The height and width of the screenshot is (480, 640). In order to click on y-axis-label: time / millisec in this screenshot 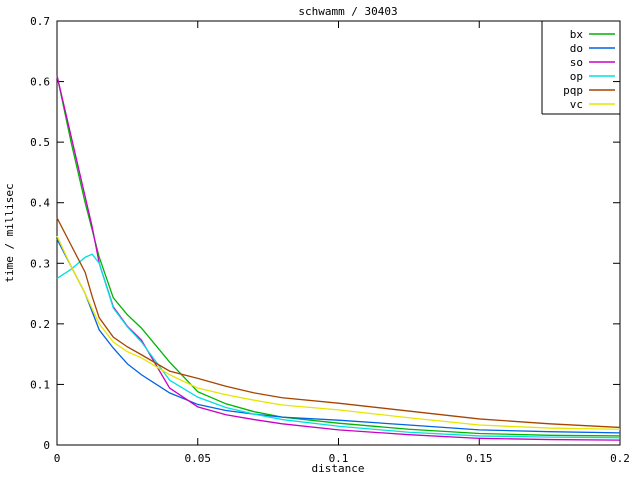, I will do `click(9, 232)`.